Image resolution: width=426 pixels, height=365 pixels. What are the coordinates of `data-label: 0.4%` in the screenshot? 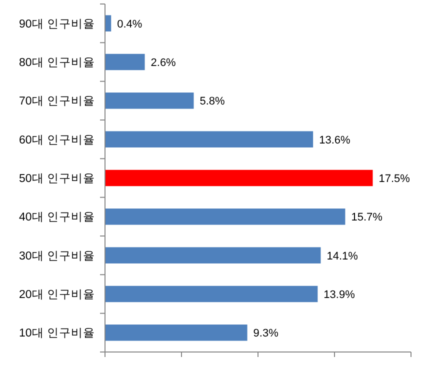 It's located at (129, 24).